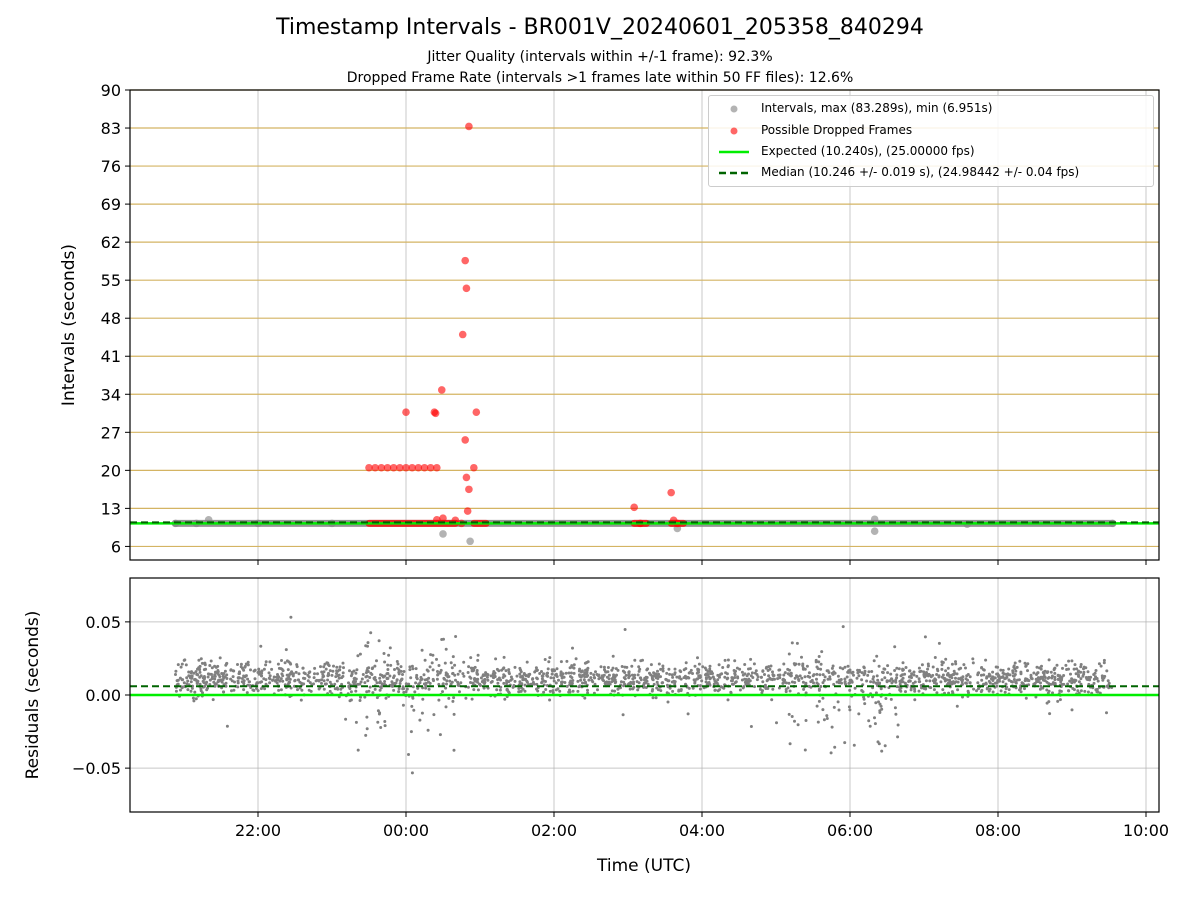 The height and width of the screenshot is (900, 1200). I want to click on bottom-xtick-label: 10:00, so click(1146, 830).